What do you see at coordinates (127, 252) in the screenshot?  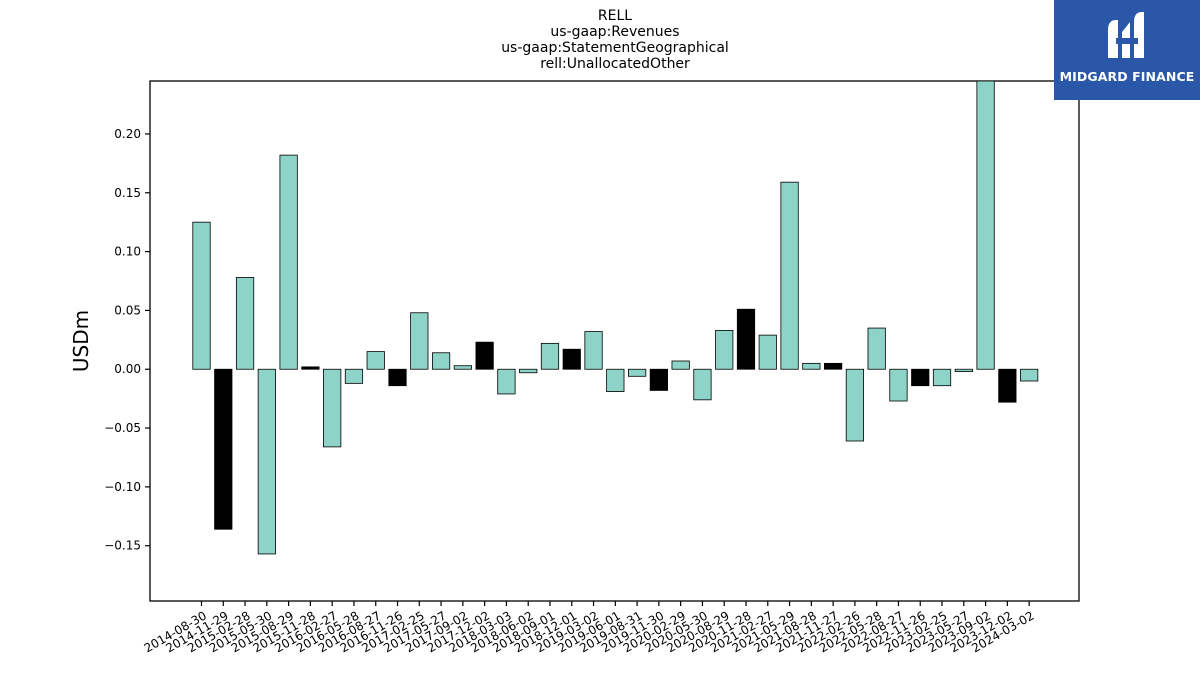 I see `y-tick-label: 0.10` at bounding box center [127, 252].